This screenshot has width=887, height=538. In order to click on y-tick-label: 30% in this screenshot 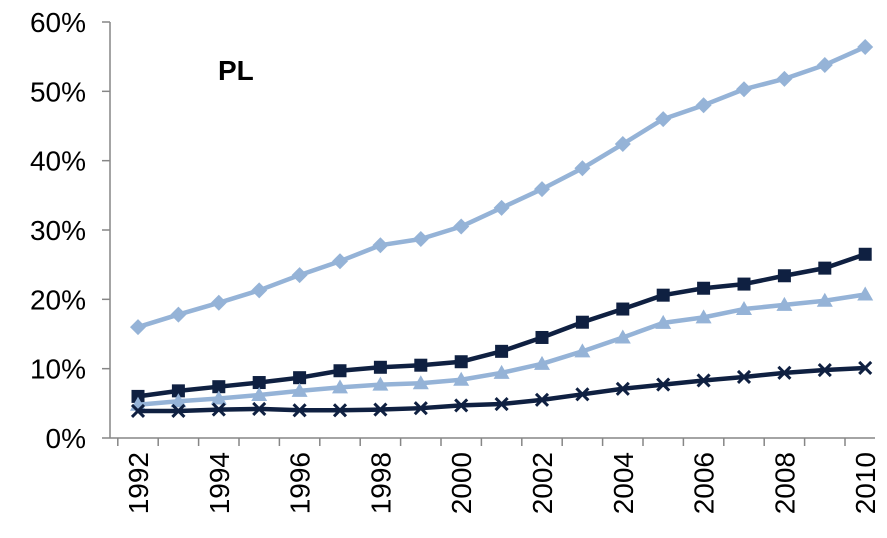, I will do `click(58, 230)`.